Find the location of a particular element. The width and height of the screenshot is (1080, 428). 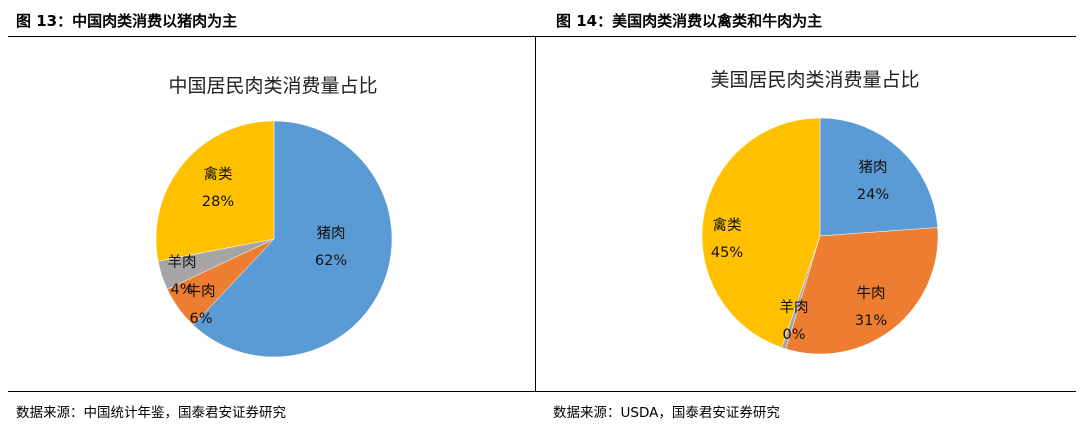

slice-percent-pork: 62% is located at coordinates (331, 261).